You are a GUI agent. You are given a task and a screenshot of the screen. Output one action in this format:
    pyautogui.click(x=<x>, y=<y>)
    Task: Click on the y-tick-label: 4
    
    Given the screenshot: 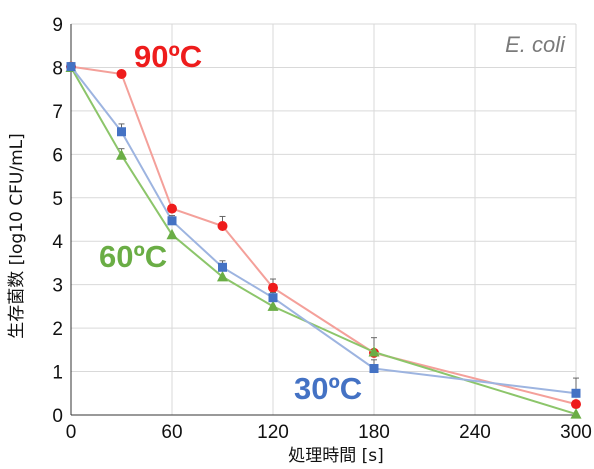 What is the action you would take?
    pyautogui.click(x=57, y=242)
    